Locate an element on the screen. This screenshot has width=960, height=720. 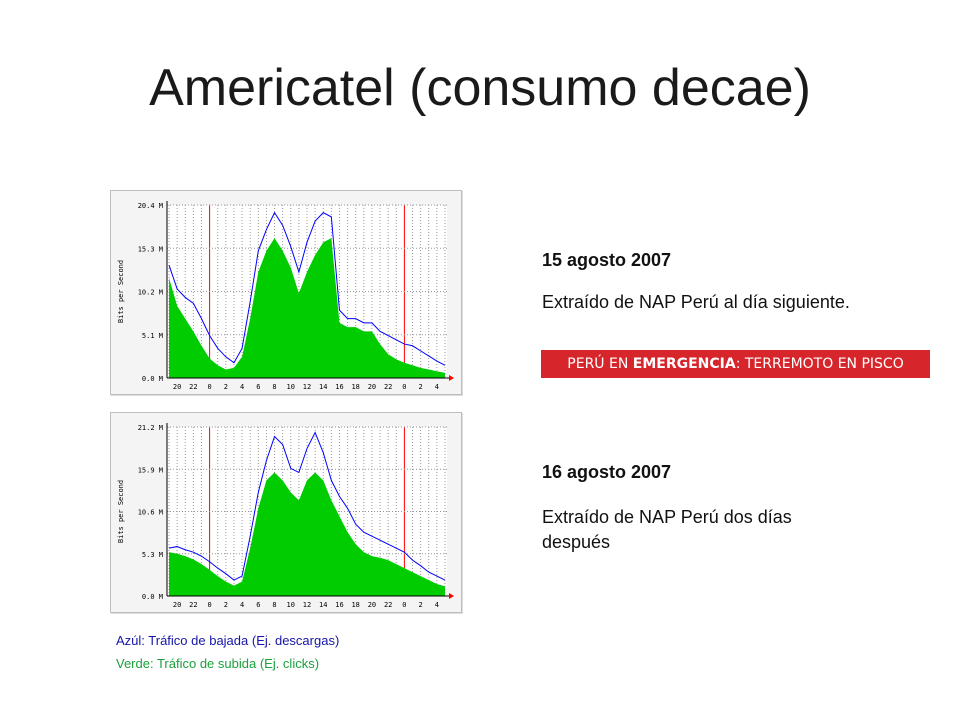
y-tick-label: 15.3 M is located at coordinates (150, 249).